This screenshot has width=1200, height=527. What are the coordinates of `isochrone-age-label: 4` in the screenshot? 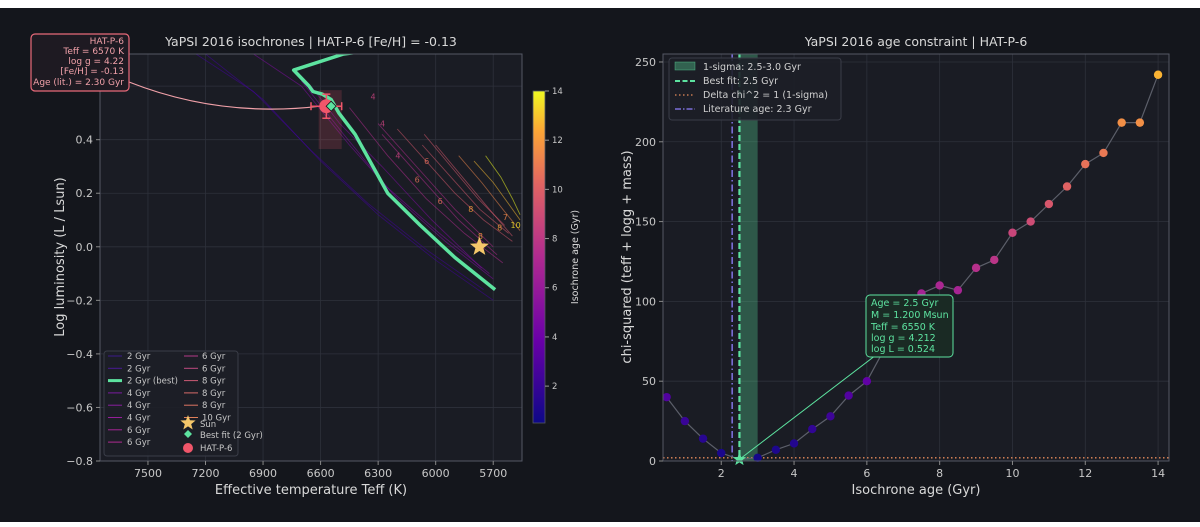 It's located at (397, 155).